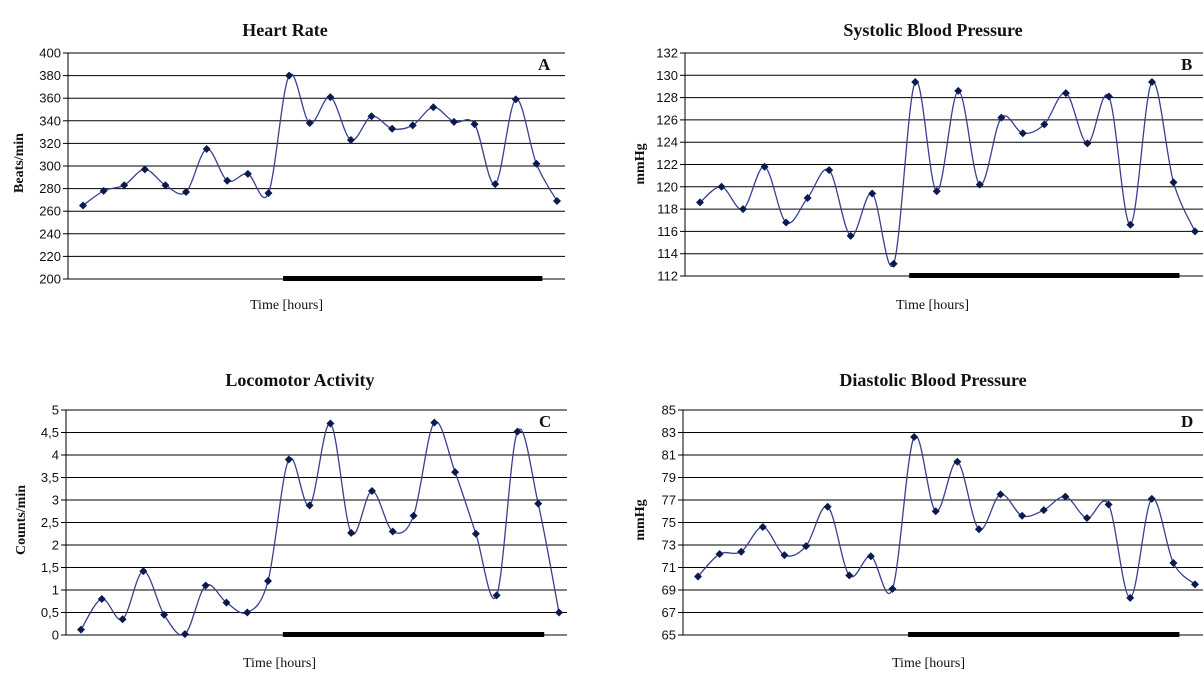 This screenshot has width=1203, height=674. Describe the element at coordinates (1187, 421) in the screenshot. I see `panel-letter: D` at that location.